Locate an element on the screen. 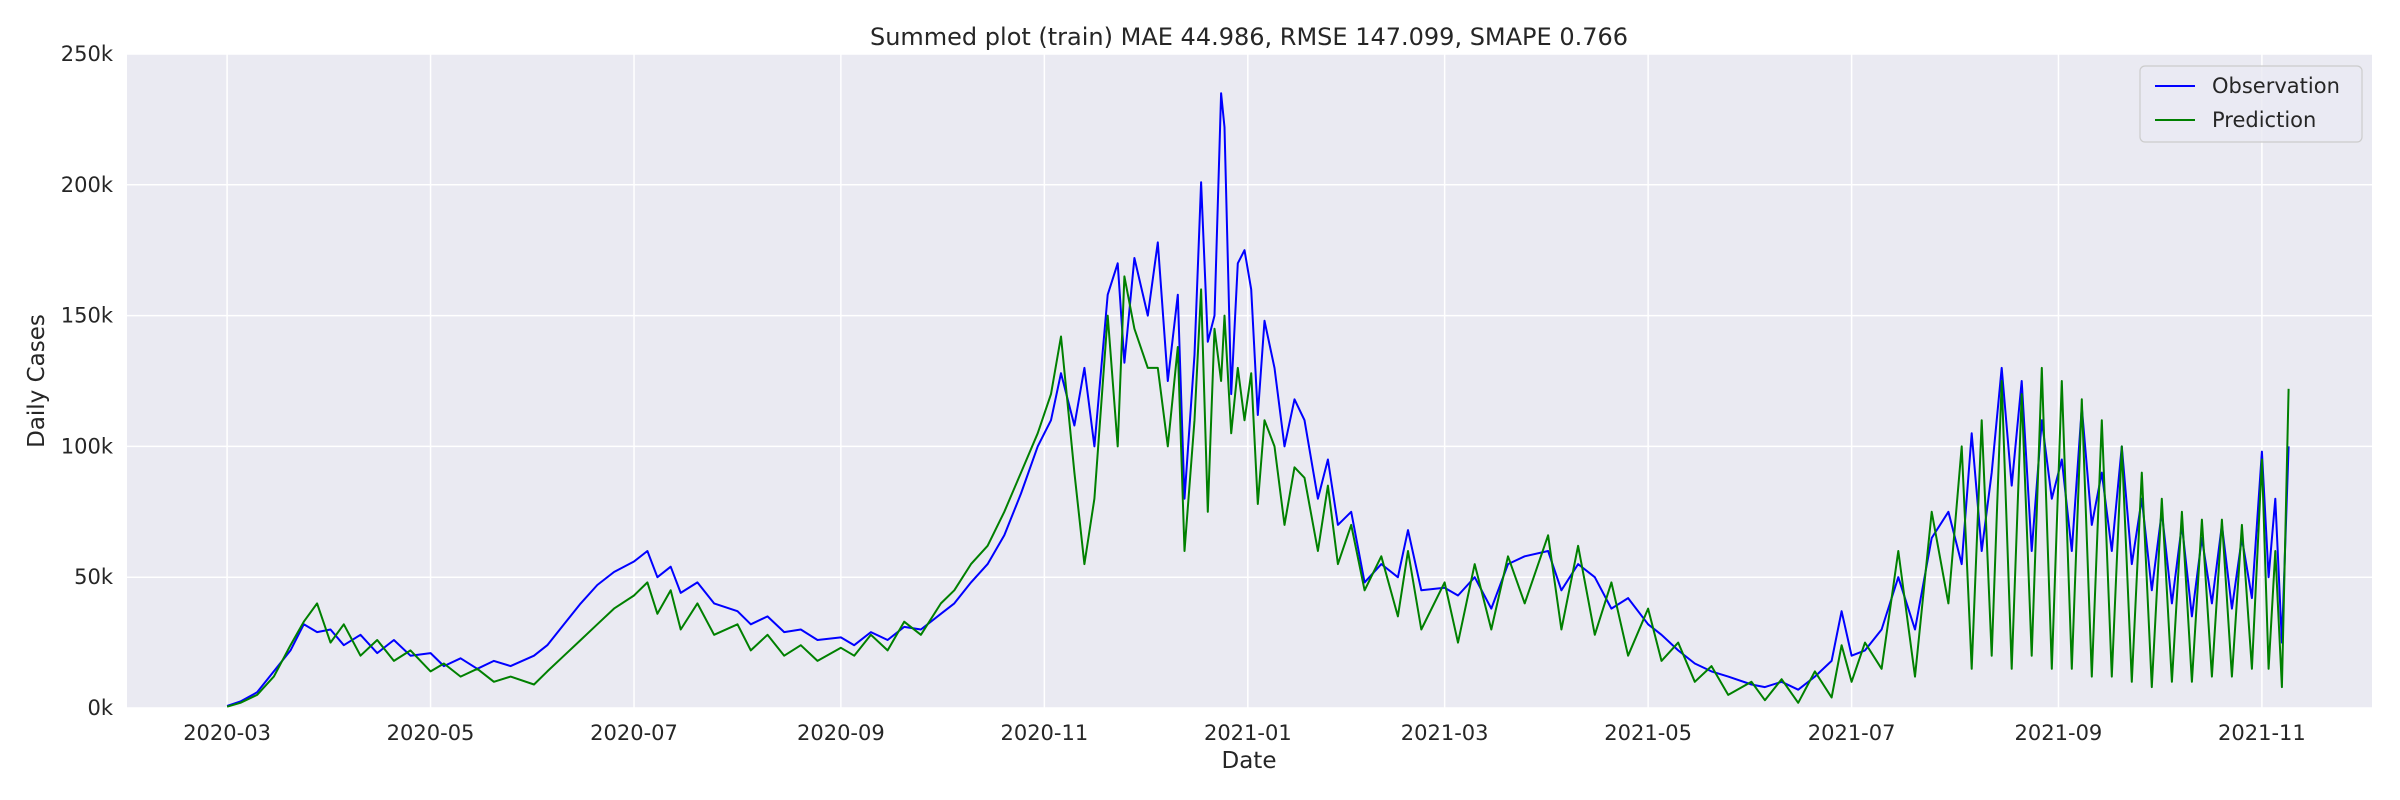  y-tick-label: 250k is located at coordinates (87, 54).